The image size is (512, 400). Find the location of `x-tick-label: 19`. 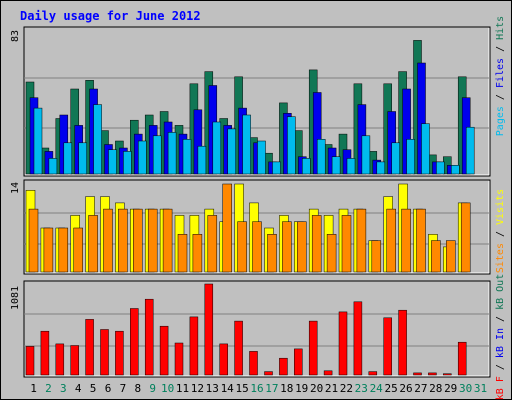

x-tick-label: 19 is located at coordinates (301, 388).